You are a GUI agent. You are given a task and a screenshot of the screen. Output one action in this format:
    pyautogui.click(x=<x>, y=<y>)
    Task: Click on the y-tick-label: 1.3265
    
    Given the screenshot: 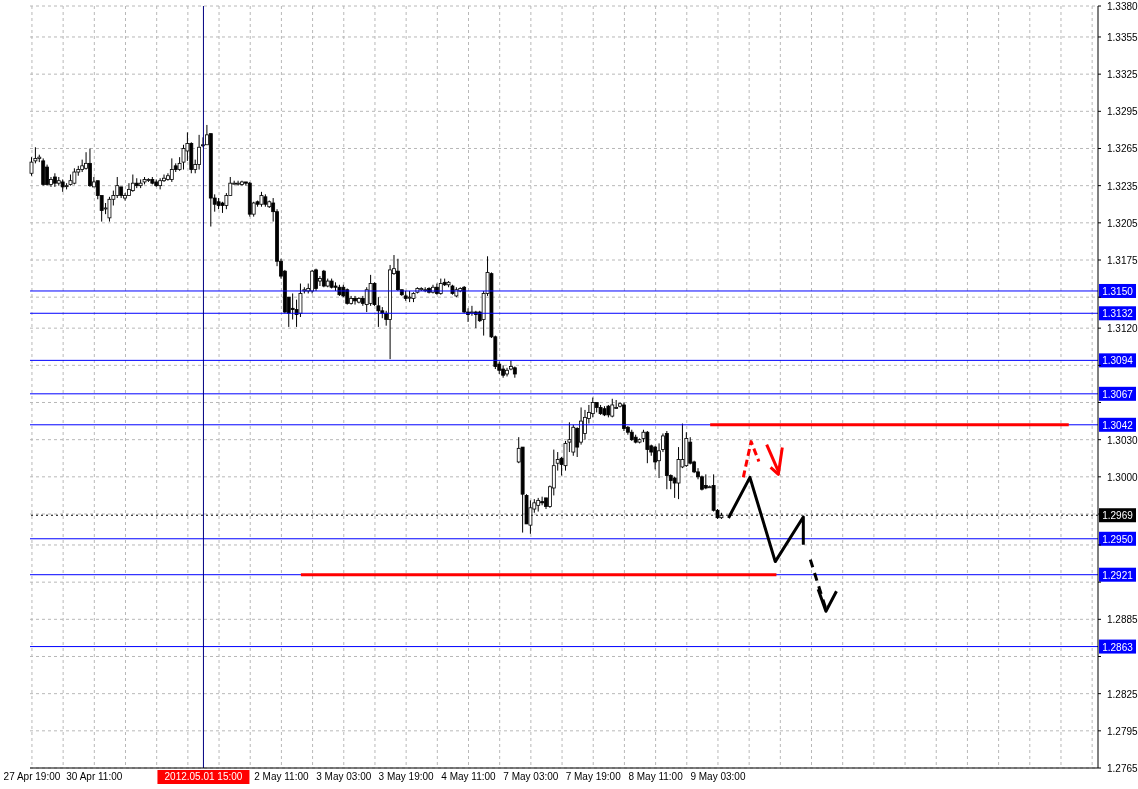 What is the action you would take?
    pyautogui.click(x=1122, y=149)
    